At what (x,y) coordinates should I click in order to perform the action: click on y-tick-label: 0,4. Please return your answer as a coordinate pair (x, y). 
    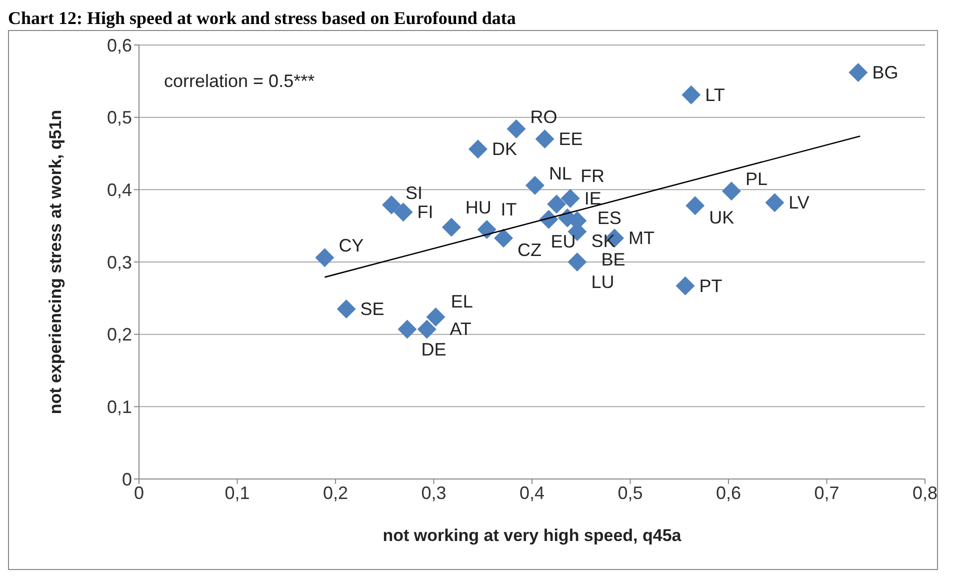
    Looking at the image, I should click on (119, 190).